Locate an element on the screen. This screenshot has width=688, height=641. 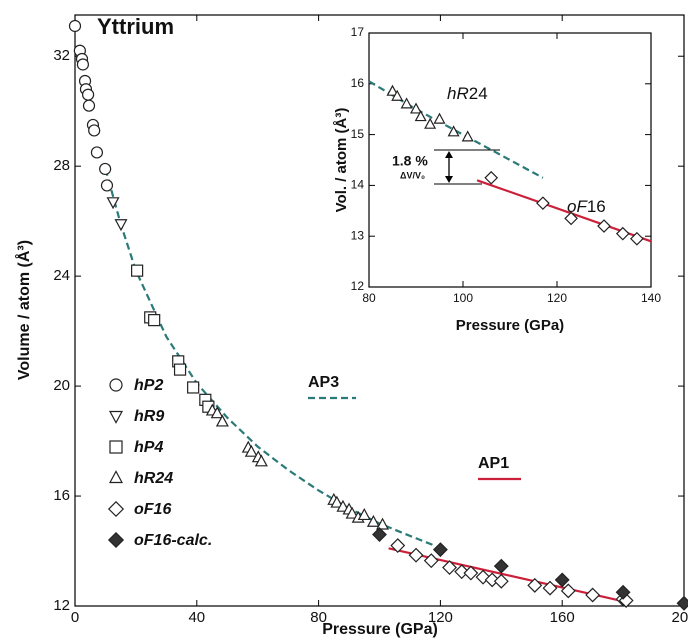
x-tick-label: 140 is located at coordinates (651, 298).